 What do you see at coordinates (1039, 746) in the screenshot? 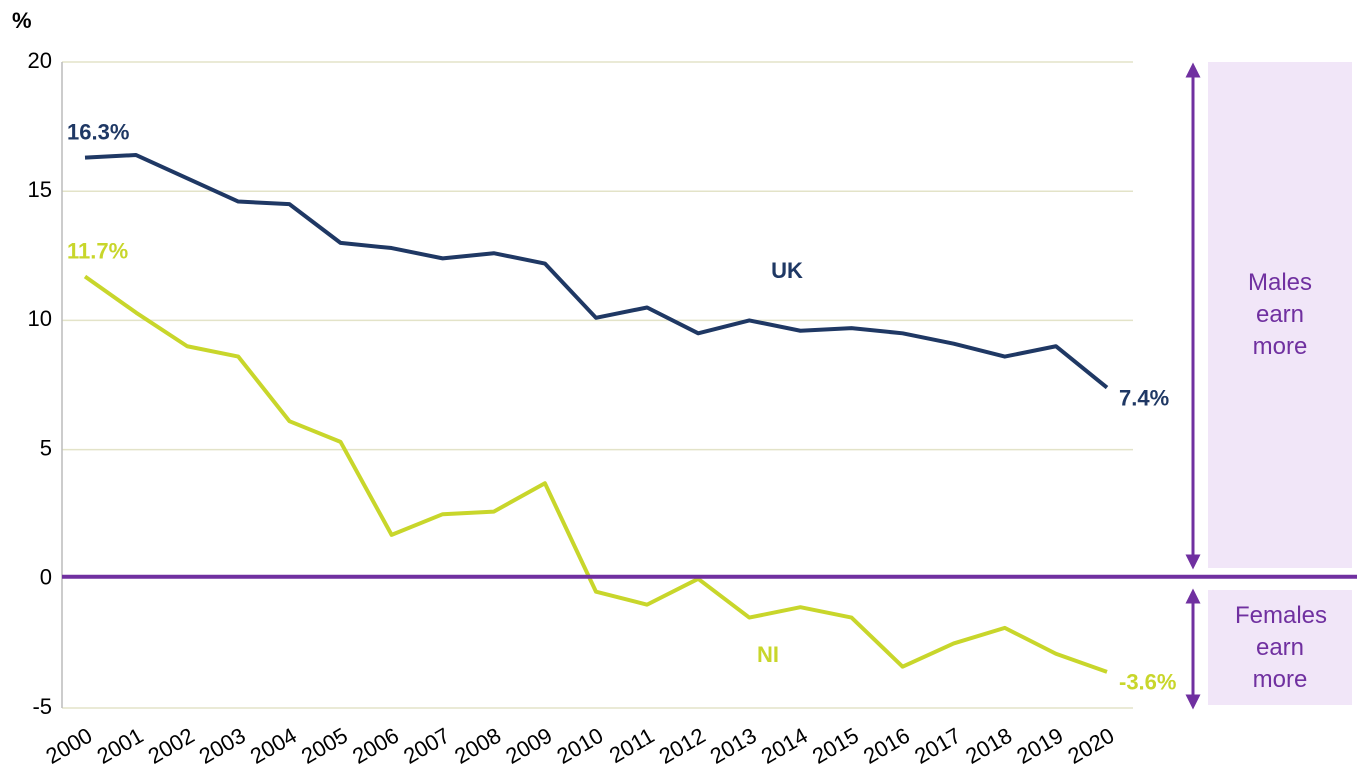
I see `x-tick-label: 2019` at bounding box center [1039, 746].